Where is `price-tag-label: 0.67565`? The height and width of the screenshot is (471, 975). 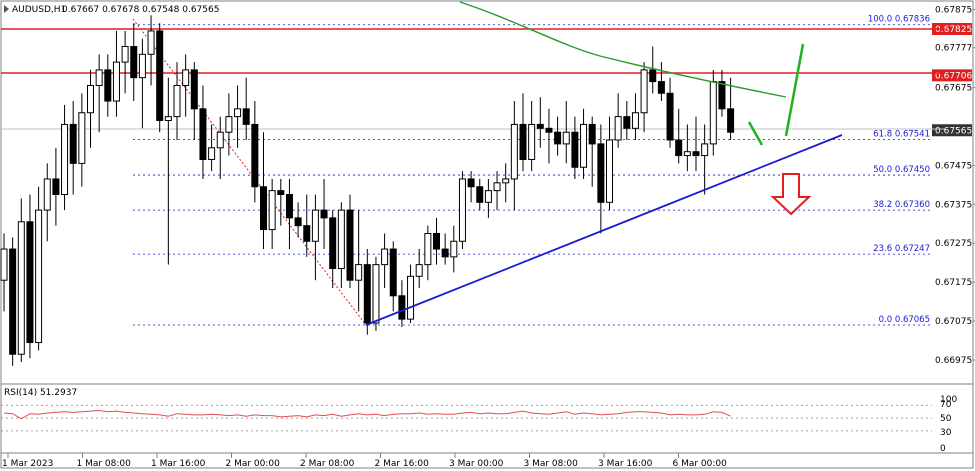
price-tag-label: 0.67565 is located at coordinates (953, 131).